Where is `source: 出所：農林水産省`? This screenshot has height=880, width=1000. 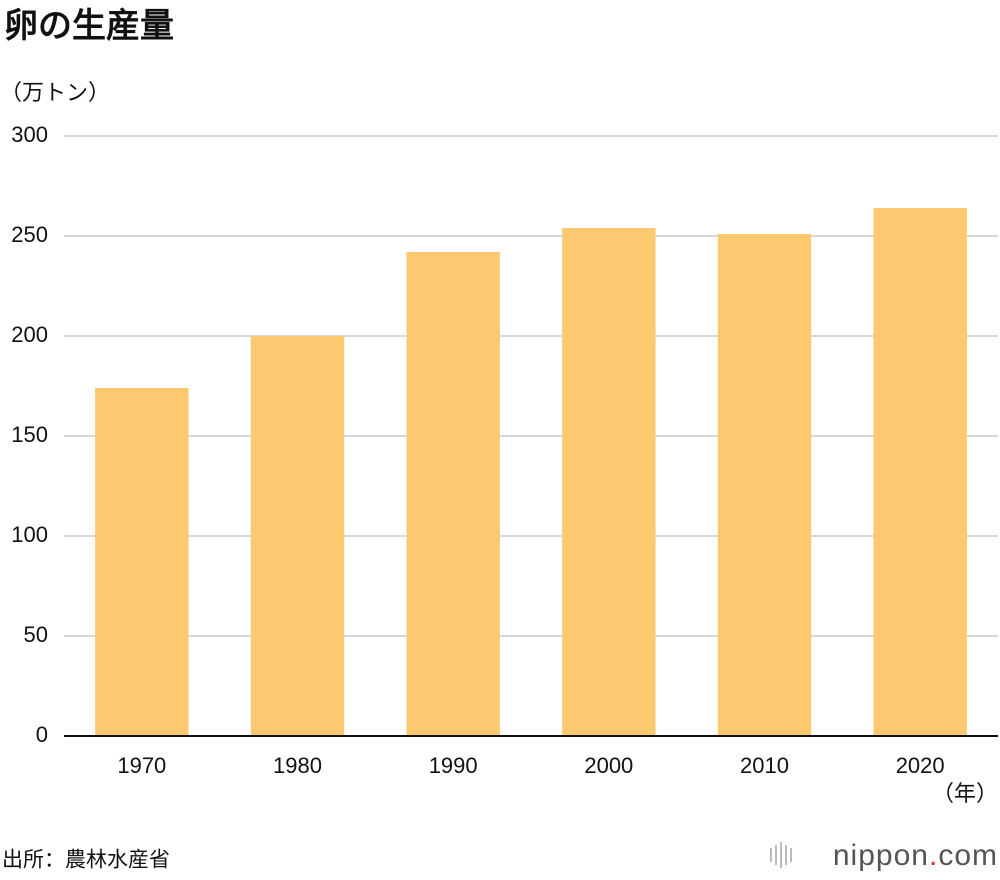 source: 出所：農林水産省 is located at coordinates (86, 860).